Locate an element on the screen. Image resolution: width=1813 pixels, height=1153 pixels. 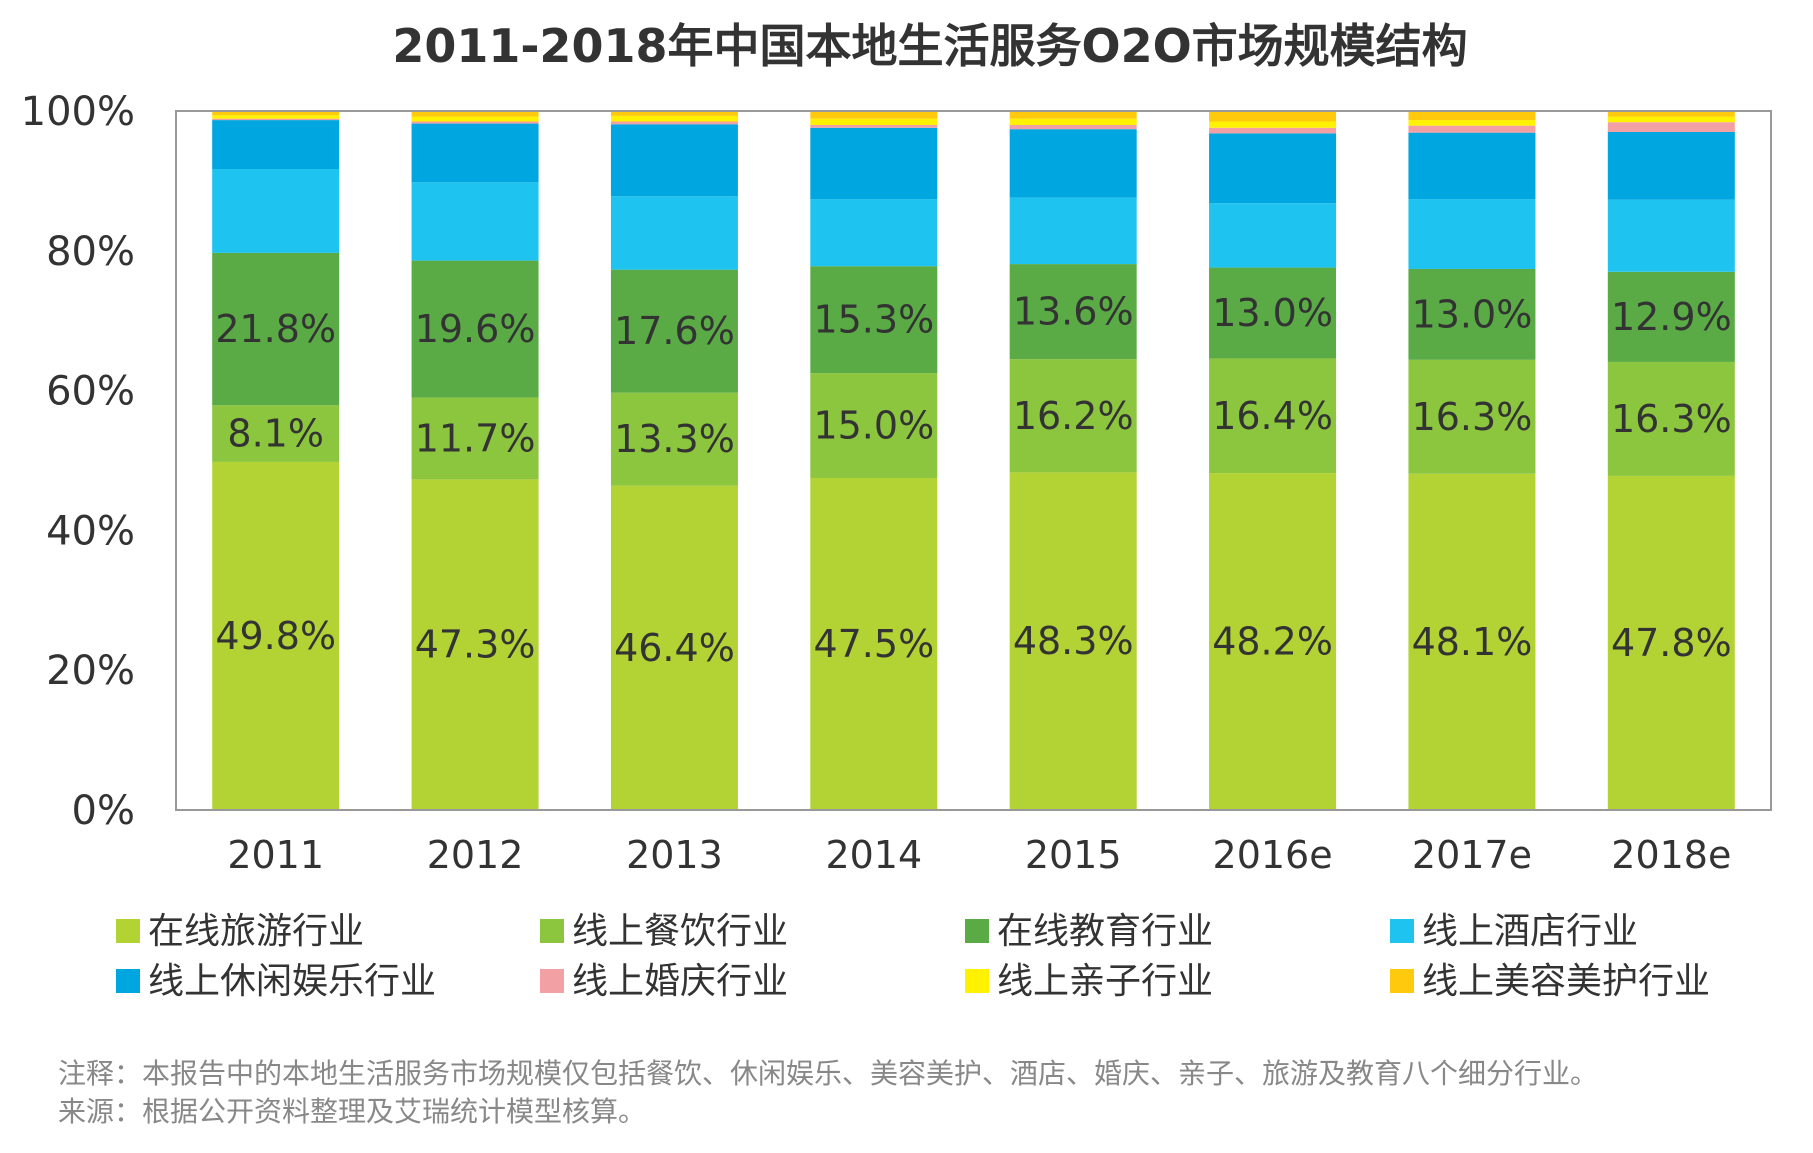
bar-segment-2013-s1 is located at coordinates (674, 439).